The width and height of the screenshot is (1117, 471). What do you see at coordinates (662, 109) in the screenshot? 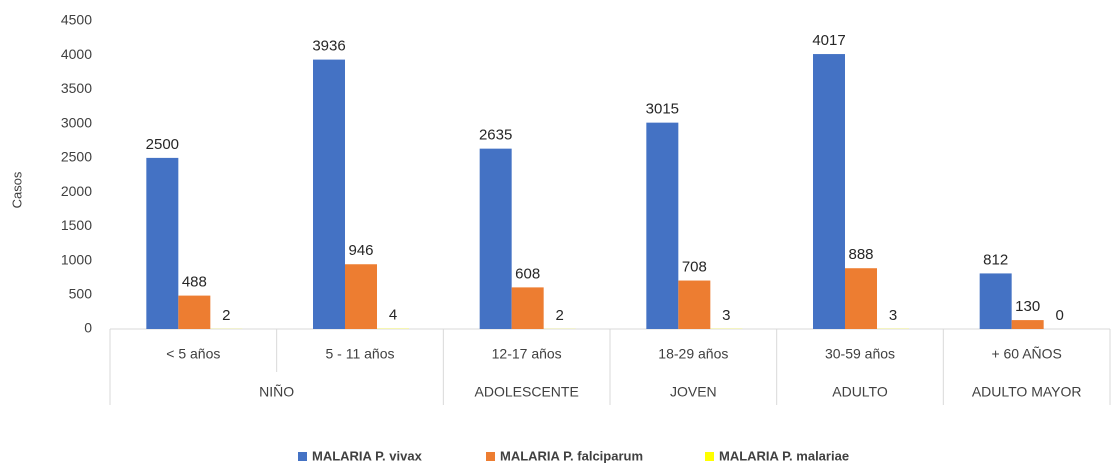
I see `value-label: 3015` at bounding box center [662, 109].